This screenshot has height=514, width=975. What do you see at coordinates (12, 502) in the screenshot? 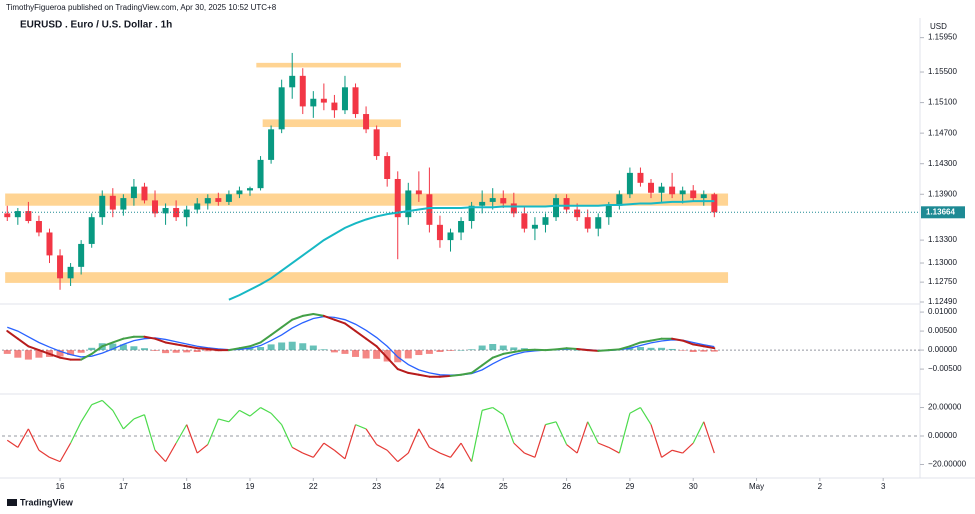
I see `logo` at bounding box center [12, 502].